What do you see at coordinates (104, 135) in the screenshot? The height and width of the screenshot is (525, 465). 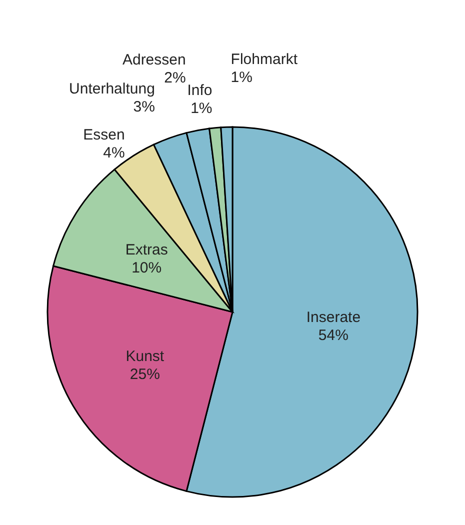 I see `slice-label: Essen` at bounding box center [104, 135].